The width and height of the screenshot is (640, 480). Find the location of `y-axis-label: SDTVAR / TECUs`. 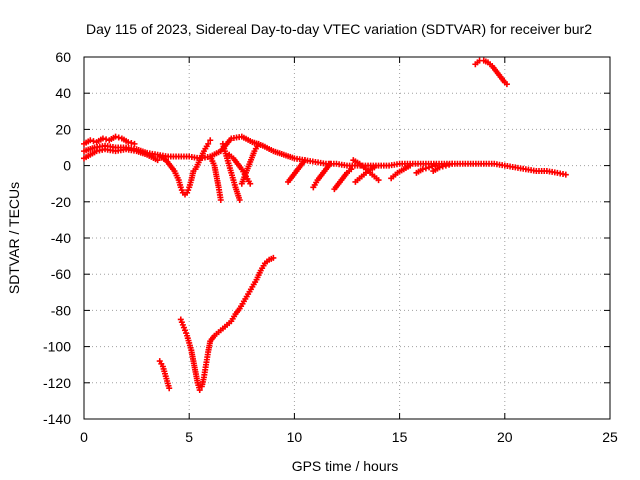

y-axis-label: SDTVAR / TECUs is located at coordinates (14, 238).